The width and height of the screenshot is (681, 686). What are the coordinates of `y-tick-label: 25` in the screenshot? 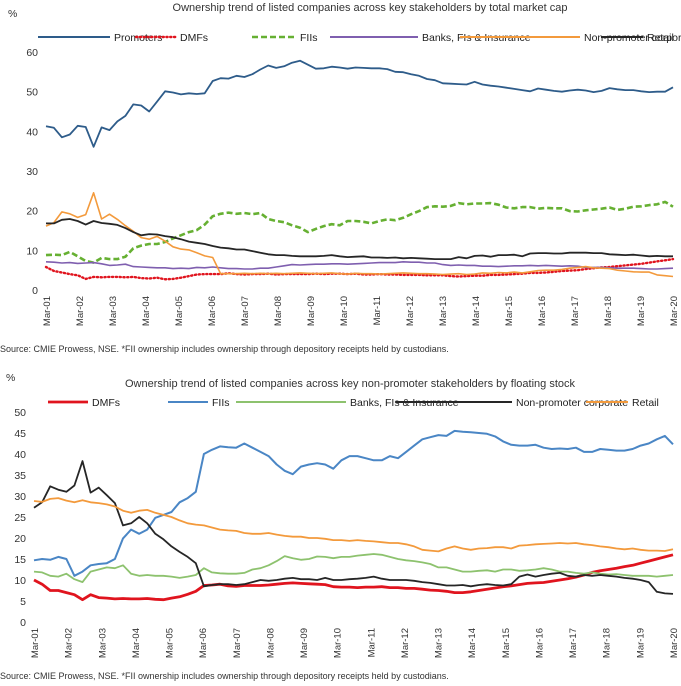 It's located at (20, 518).